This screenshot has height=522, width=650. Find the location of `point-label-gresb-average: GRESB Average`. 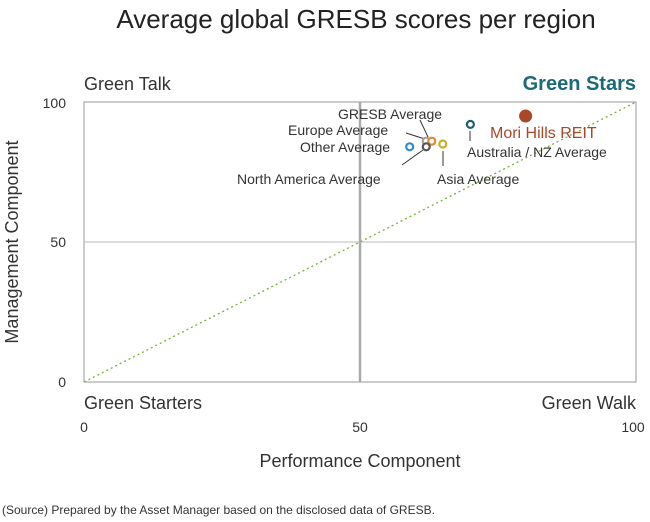

point-label-gresb-average: GRESB Average is located at coordinates (390, 114).